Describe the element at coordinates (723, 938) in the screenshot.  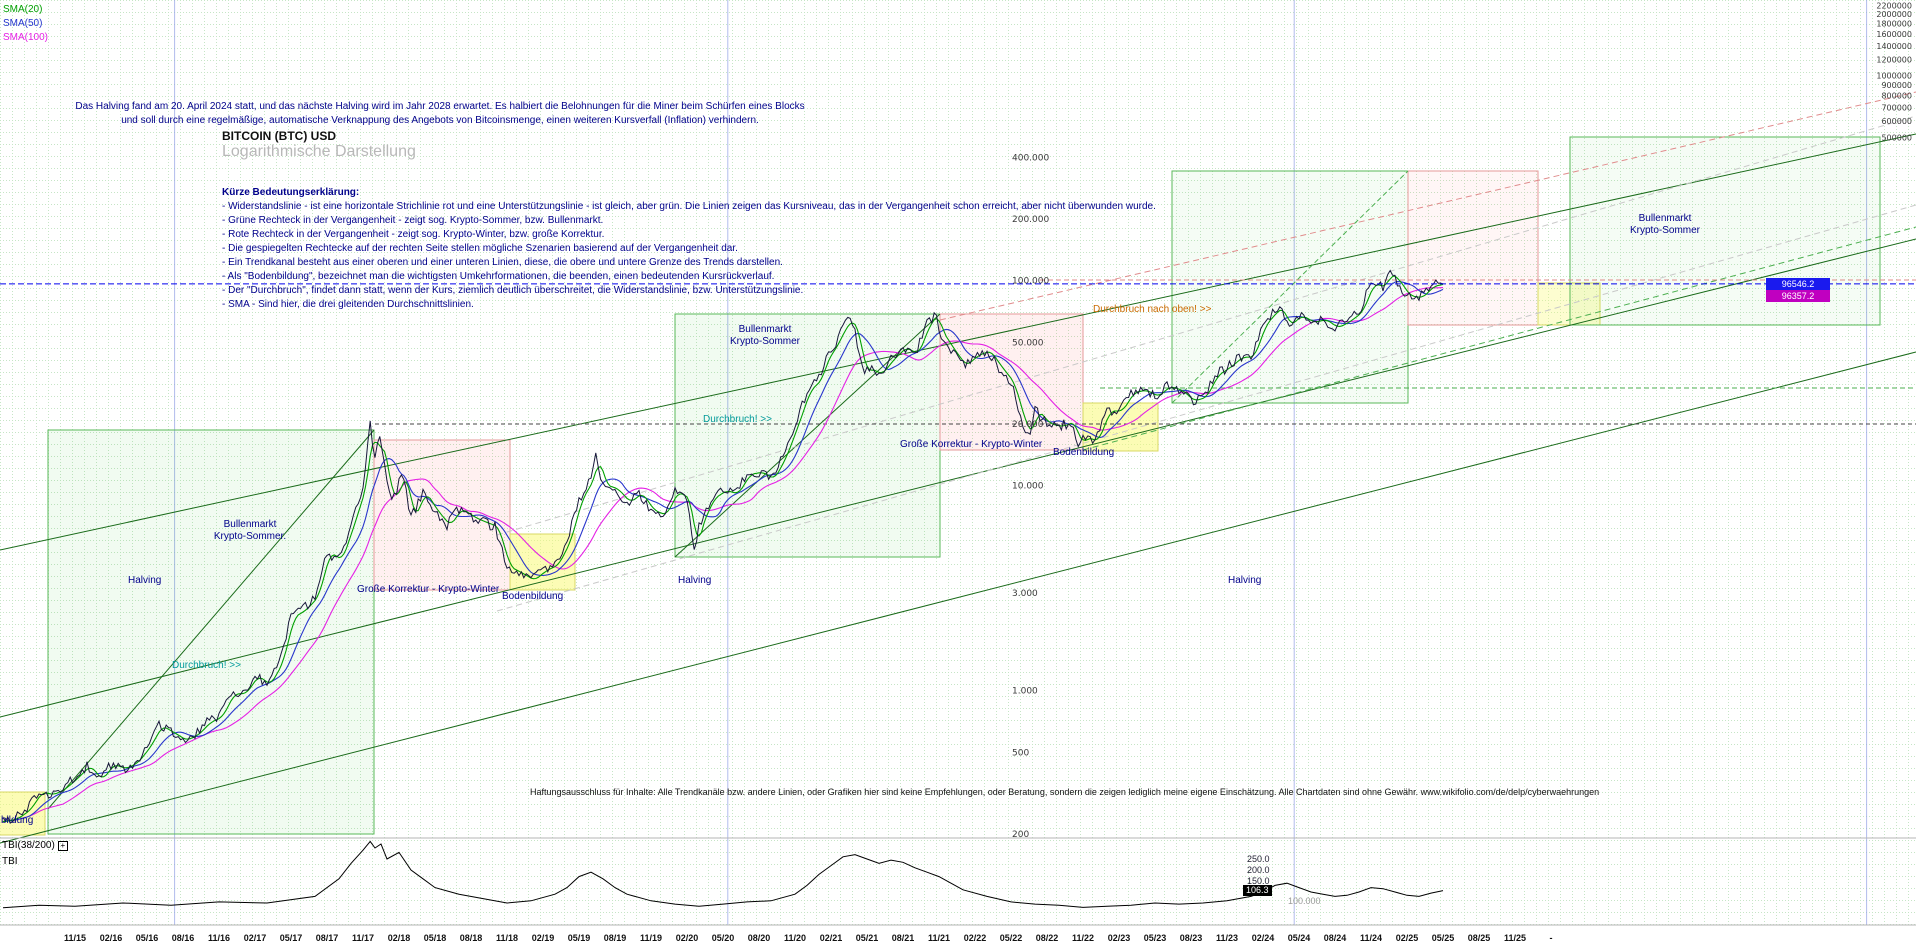
I see `x-axis-label: 05/20` at that location.